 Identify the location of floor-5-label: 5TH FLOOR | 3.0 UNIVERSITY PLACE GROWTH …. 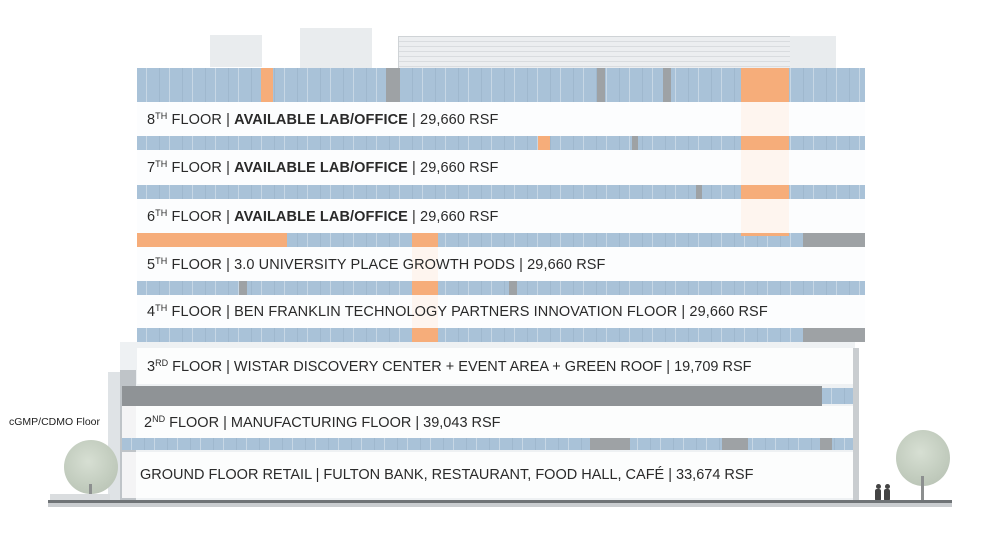
(501, 264).